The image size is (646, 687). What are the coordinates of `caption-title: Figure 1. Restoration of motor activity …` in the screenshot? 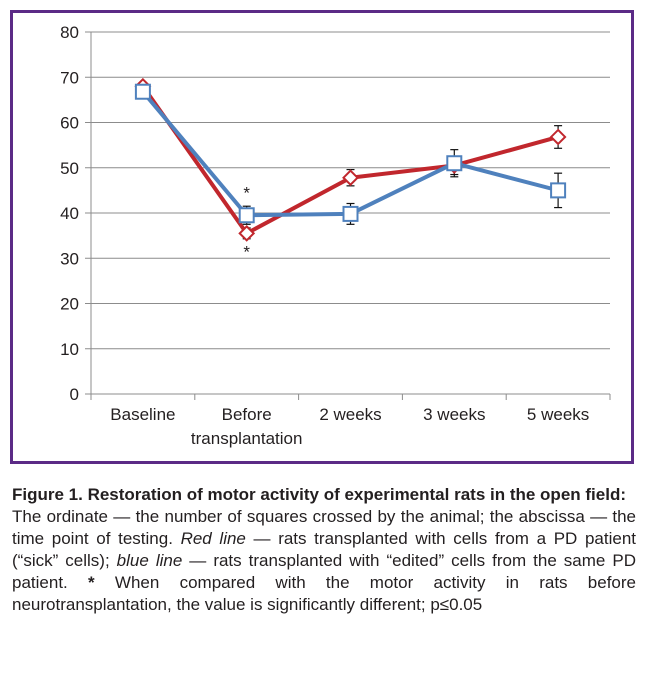 It's located at (319, 494).